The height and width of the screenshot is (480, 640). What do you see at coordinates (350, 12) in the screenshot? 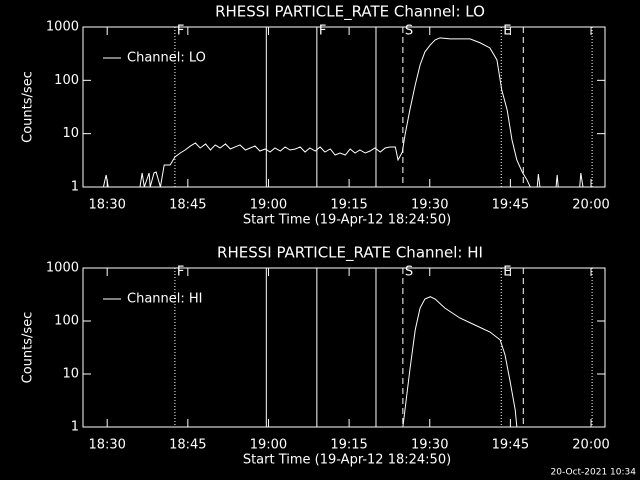
I see `chart-title: RHESSI PARTICLE_RATE Channel: LO` at bounding box center [350, 12].